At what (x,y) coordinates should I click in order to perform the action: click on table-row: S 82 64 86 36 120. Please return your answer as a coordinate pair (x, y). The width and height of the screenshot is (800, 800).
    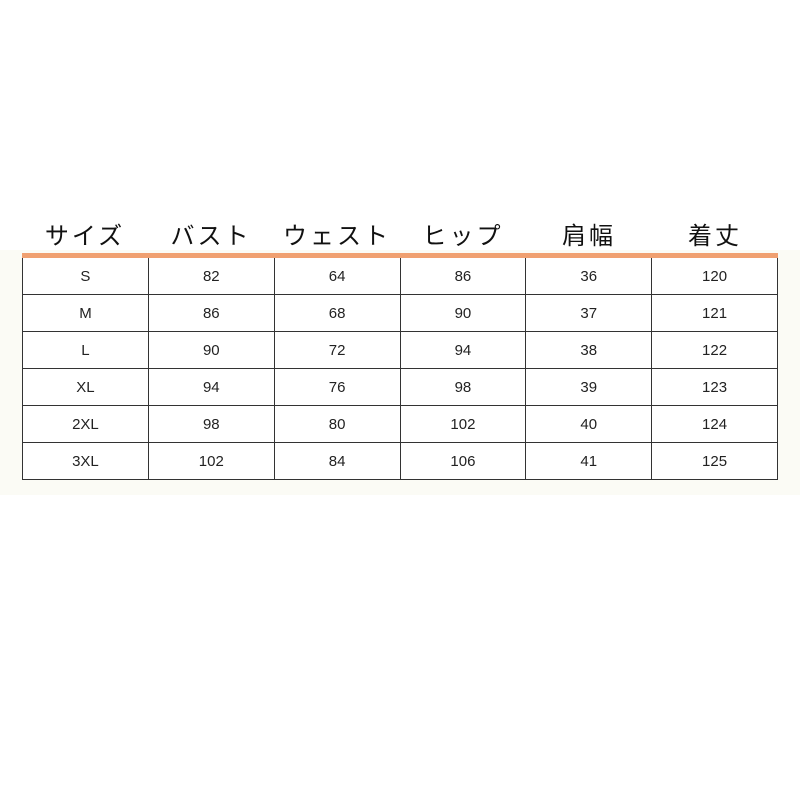
    Looking at the image, I should click on (400, 275).